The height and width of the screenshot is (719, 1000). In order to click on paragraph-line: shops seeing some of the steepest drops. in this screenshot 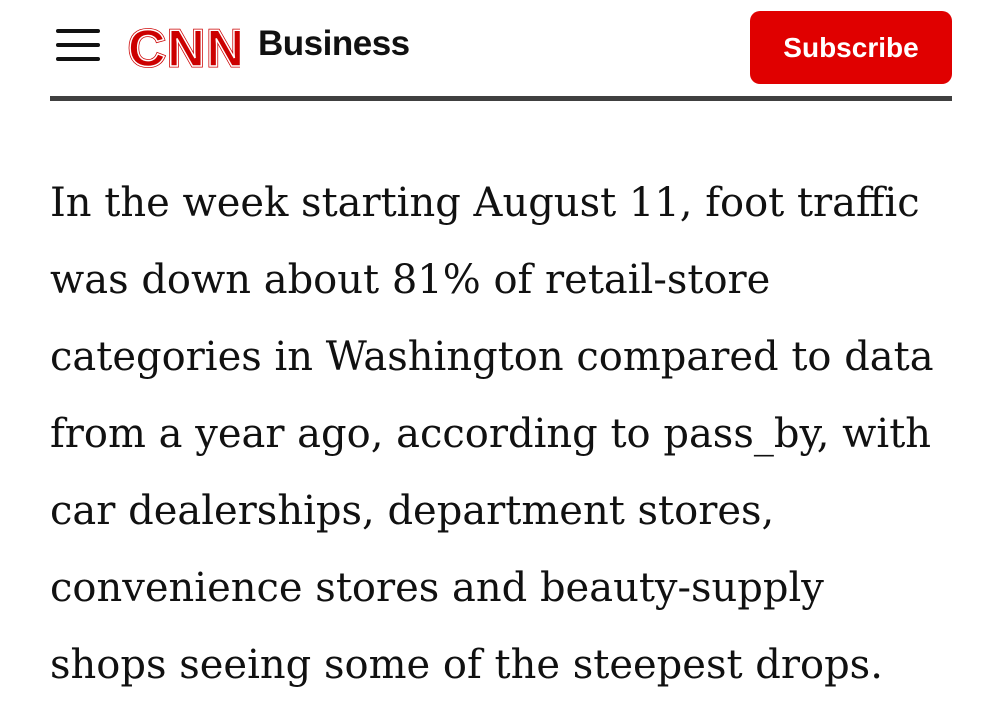, I will do `click(466, 665)`.